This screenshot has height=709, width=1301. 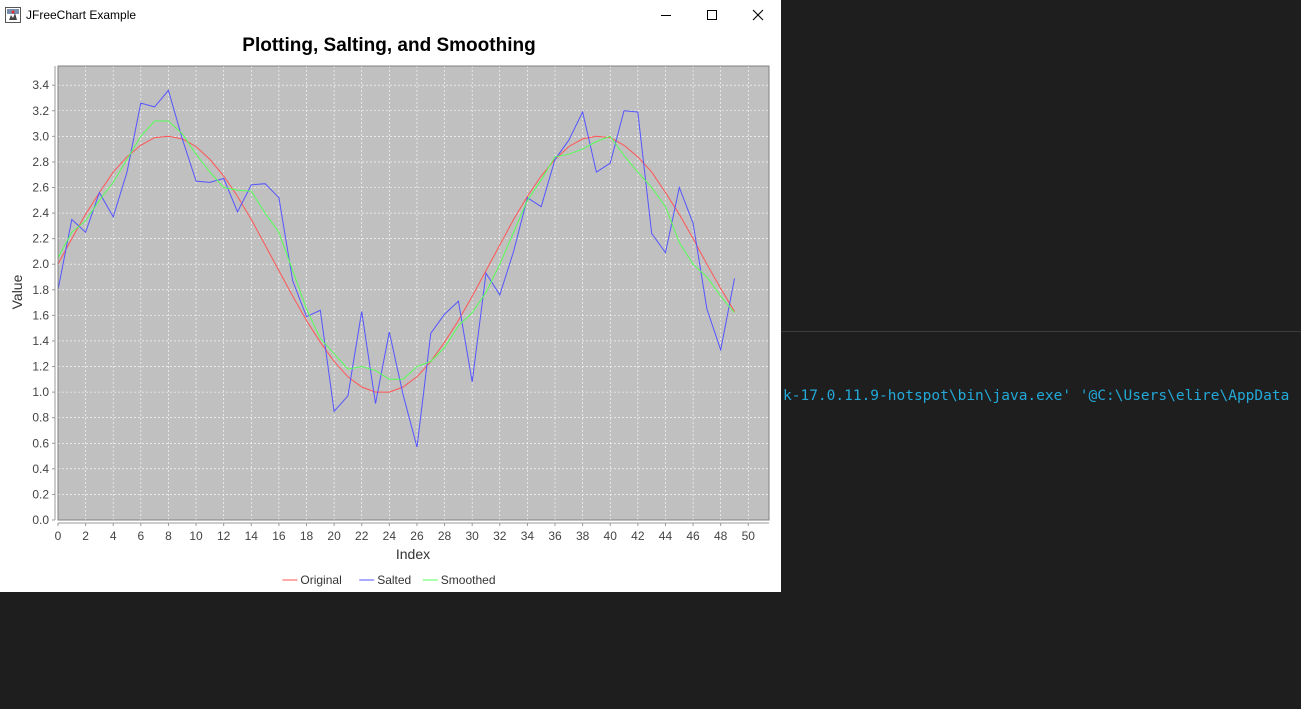 I want to click on x-tick-label: 30, so click(x=472, y=536).